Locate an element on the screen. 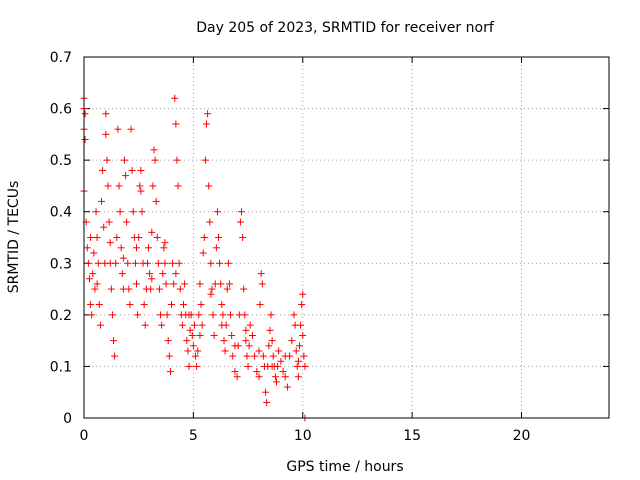 The image size is (640, 480). x-tick-label: 5 is located at coordinates (193, 436).